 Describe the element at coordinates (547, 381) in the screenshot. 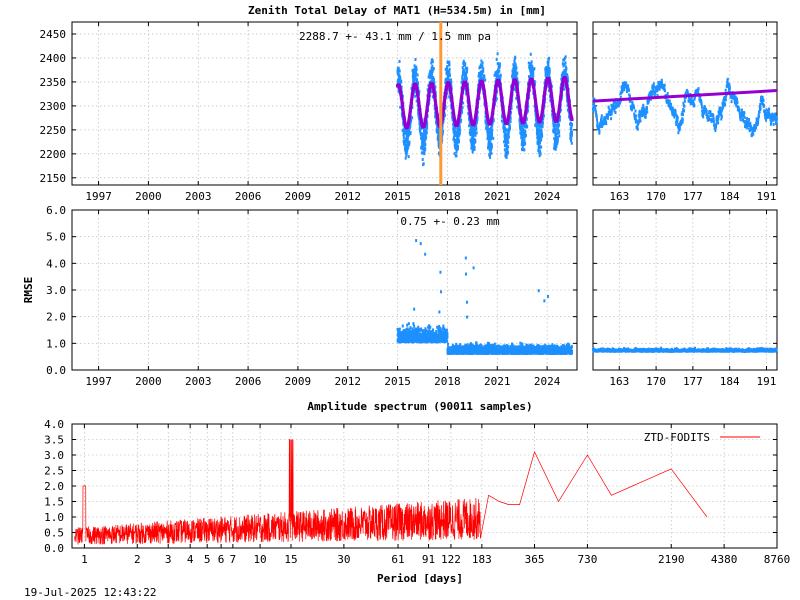

I see `x-tick-label: 2024` at that location.